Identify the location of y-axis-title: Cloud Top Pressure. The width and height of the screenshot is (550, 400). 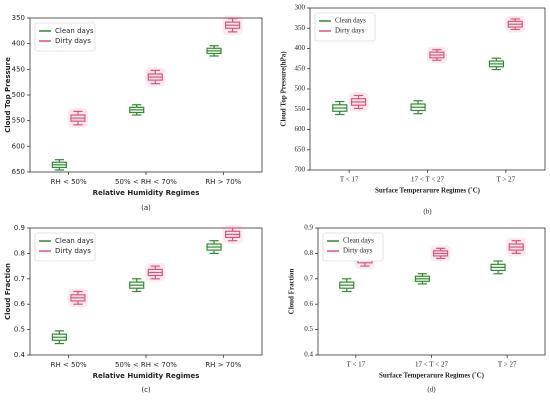
(8, 95).